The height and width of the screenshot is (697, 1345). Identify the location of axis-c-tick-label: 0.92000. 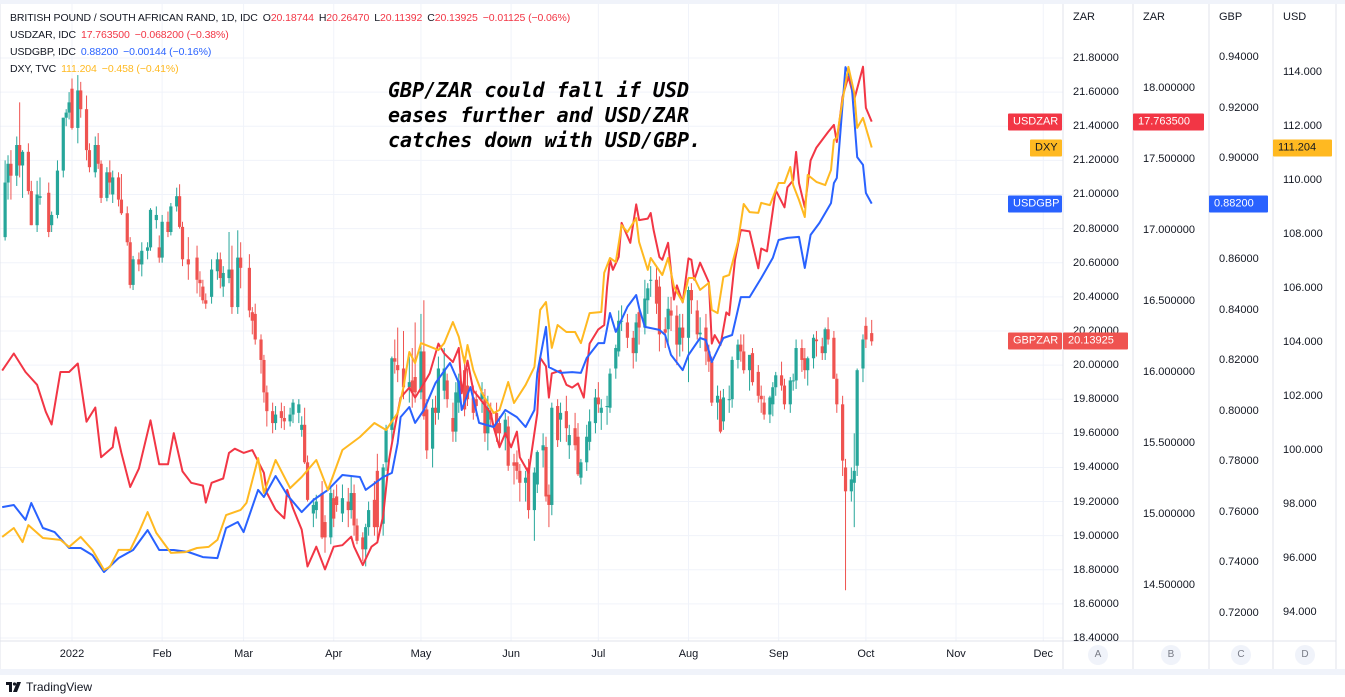
(1239, 107).